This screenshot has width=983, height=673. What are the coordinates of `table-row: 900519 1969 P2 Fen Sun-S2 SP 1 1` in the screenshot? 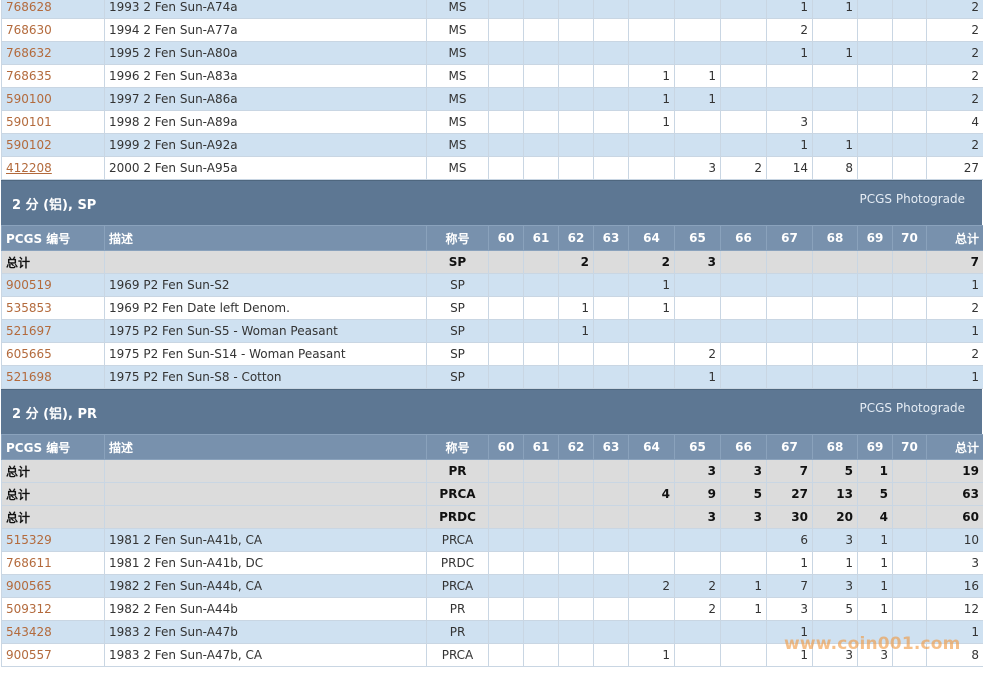 It's located at (492, 285).